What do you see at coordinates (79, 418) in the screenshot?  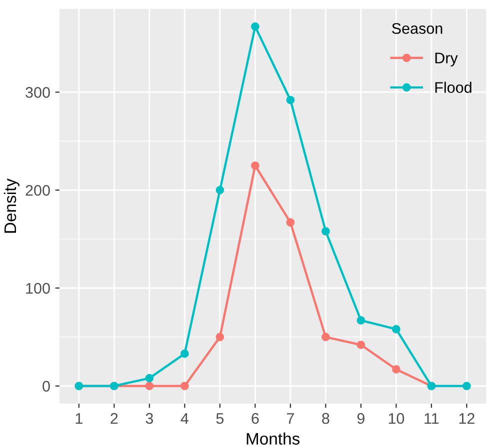 I see `x-tick-label: 1` at bounding box center [79, 418].